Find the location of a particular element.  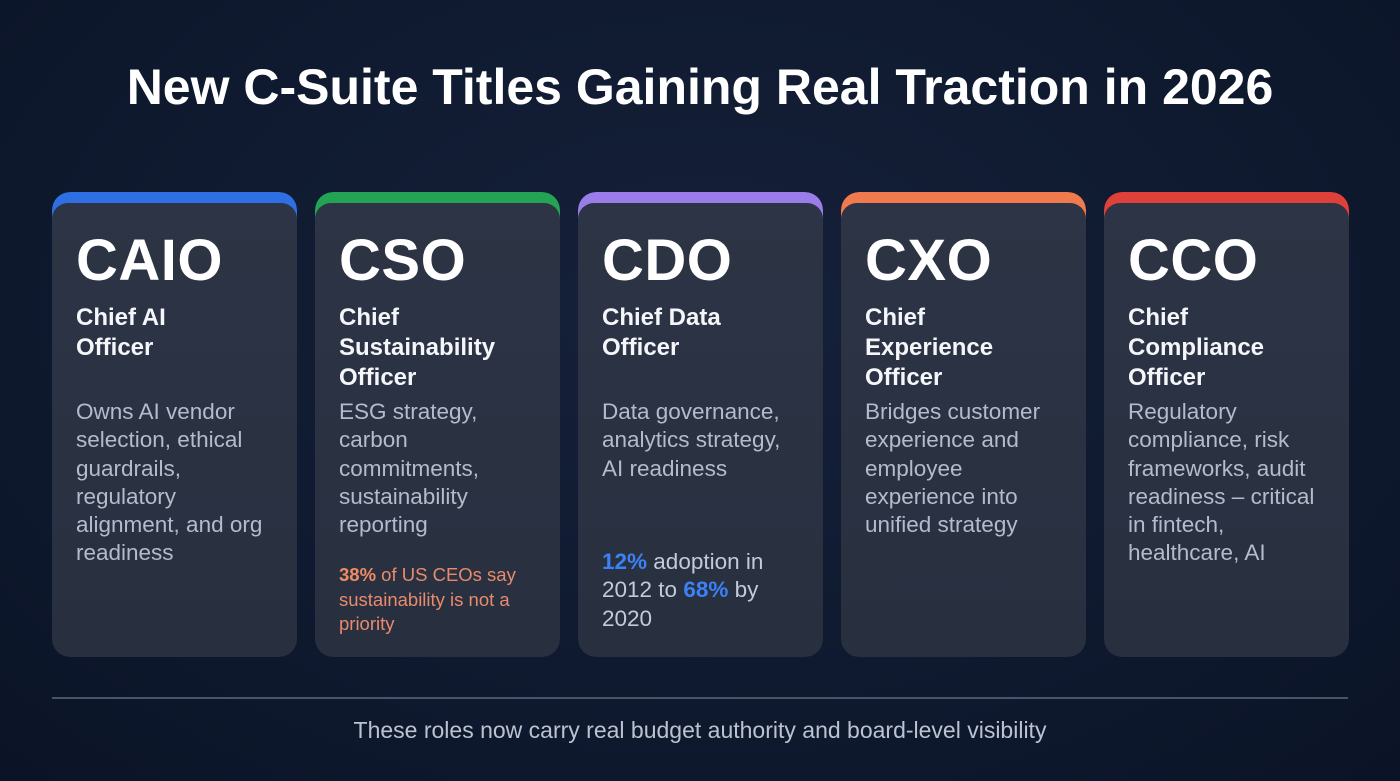

role-stat: 12% adoption in 2012 to 68% by 2020 is located at coordinates (692, 590).